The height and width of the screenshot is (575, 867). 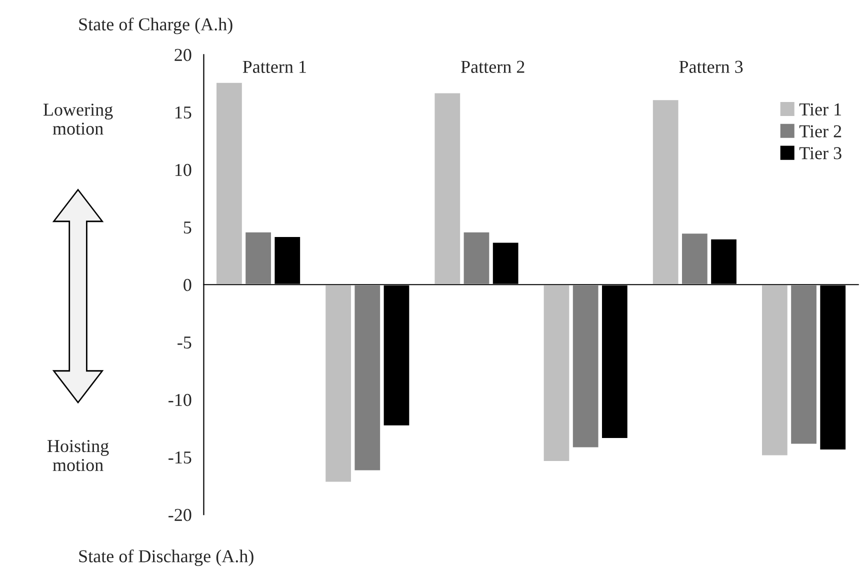 What do you see at coordinates (183, 170) in the screenshot?
I see `y-tick-label: 10` at bounding box center [183, 170].